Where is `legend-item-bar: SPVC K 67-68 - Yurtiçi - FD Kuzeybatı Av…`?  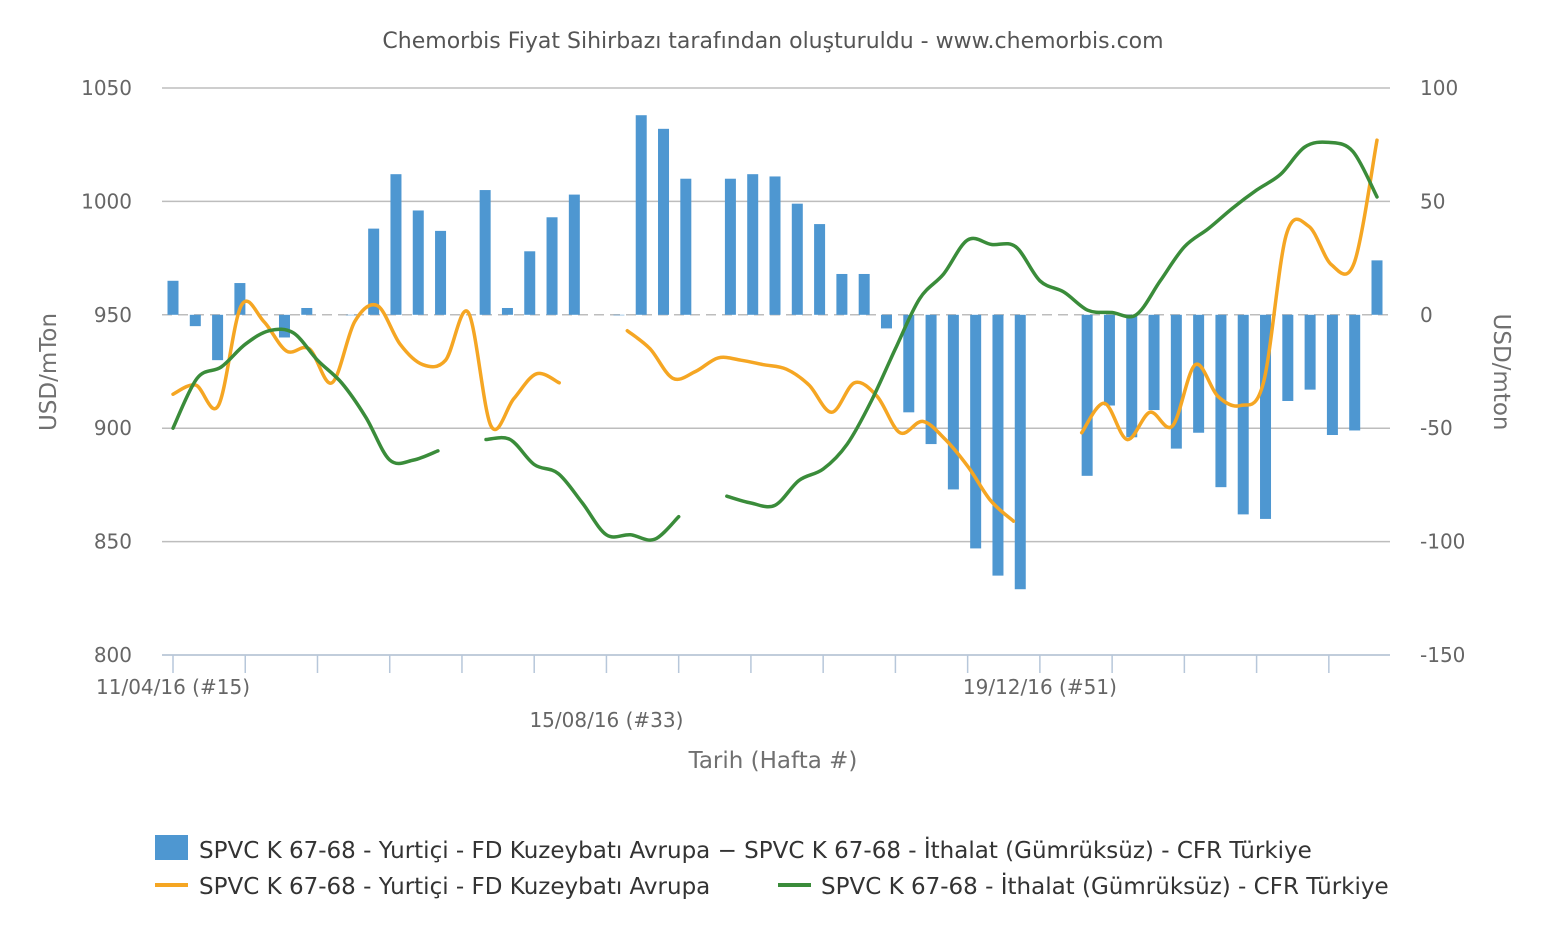
legend-item-bar: SPVC K 67-68 - Yurtiçi - FD Kuzeybatı Av… is located at coordinates (755, 850).